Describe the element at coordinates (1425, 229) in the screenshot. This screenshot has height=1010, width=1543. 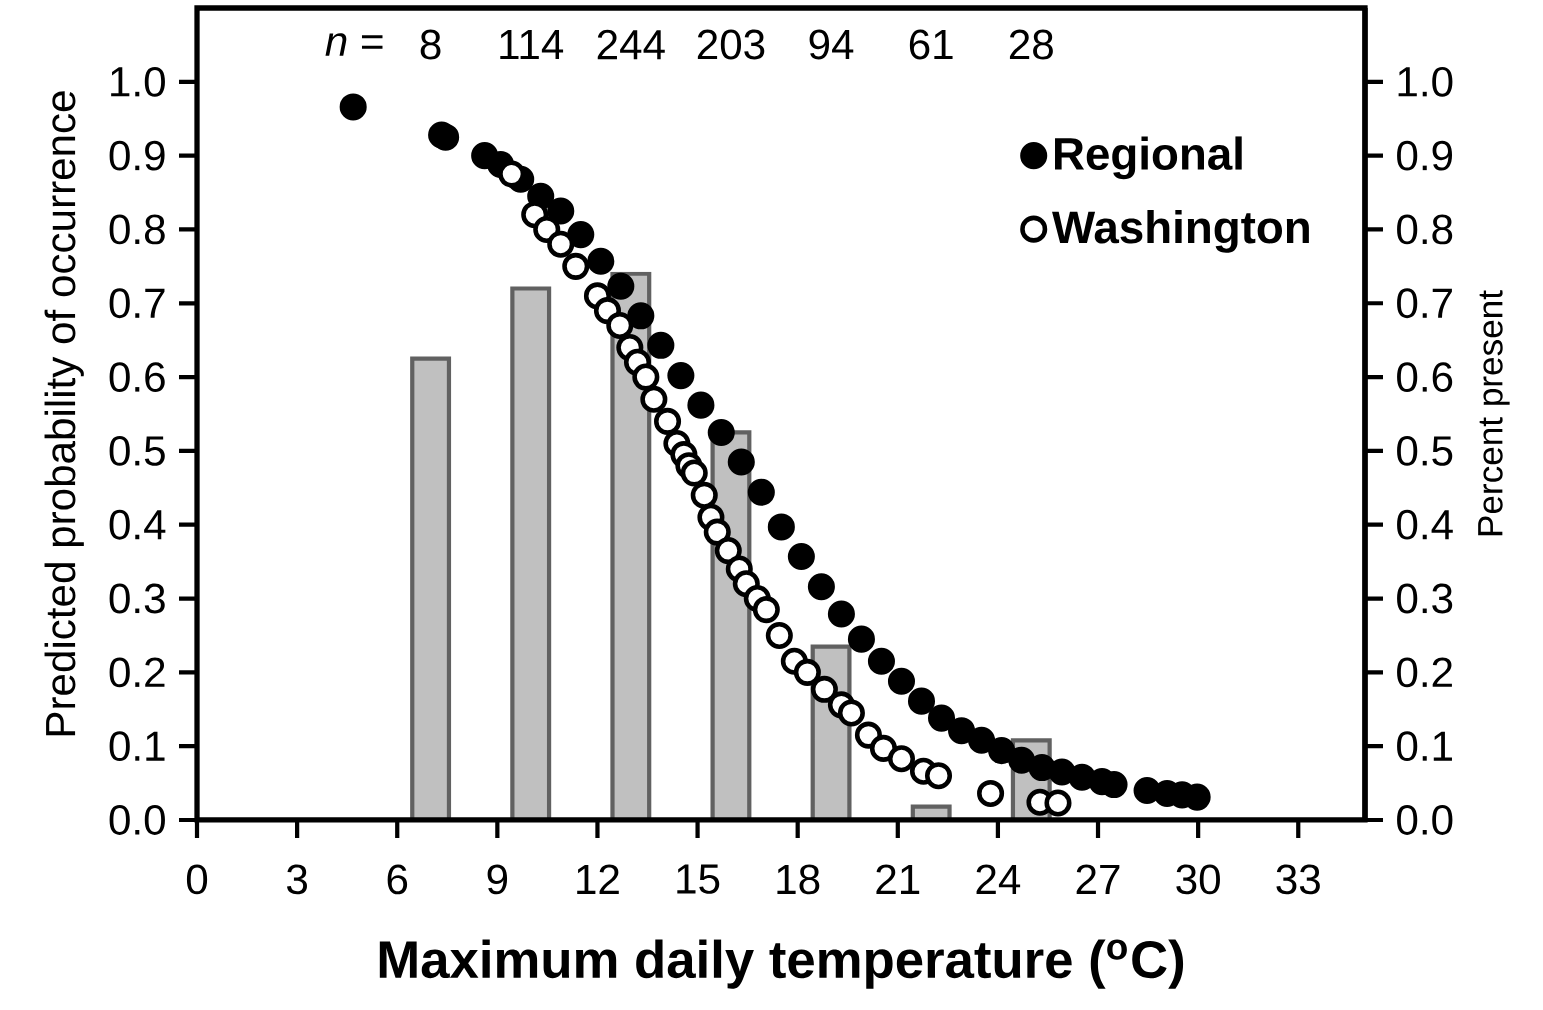
I see `y2-tick-label: 0.8` at that location.